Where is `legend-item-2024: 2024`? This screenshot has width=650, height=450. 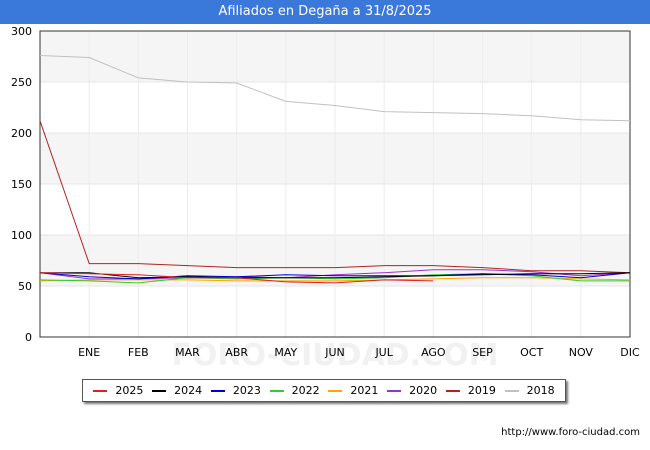
legend-item-2024: 2024 is located at coordinates (177, 390).